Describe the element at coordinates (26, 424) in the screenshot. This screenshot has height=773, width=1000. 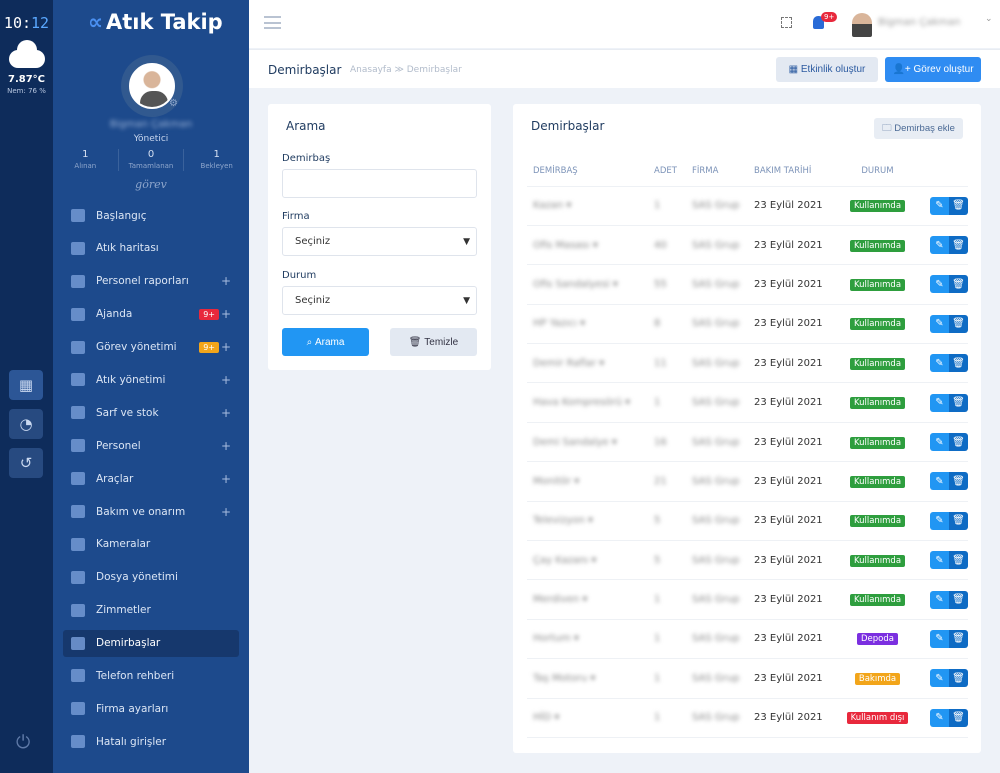
I see `pie-chart-icon: ◔` at that location.